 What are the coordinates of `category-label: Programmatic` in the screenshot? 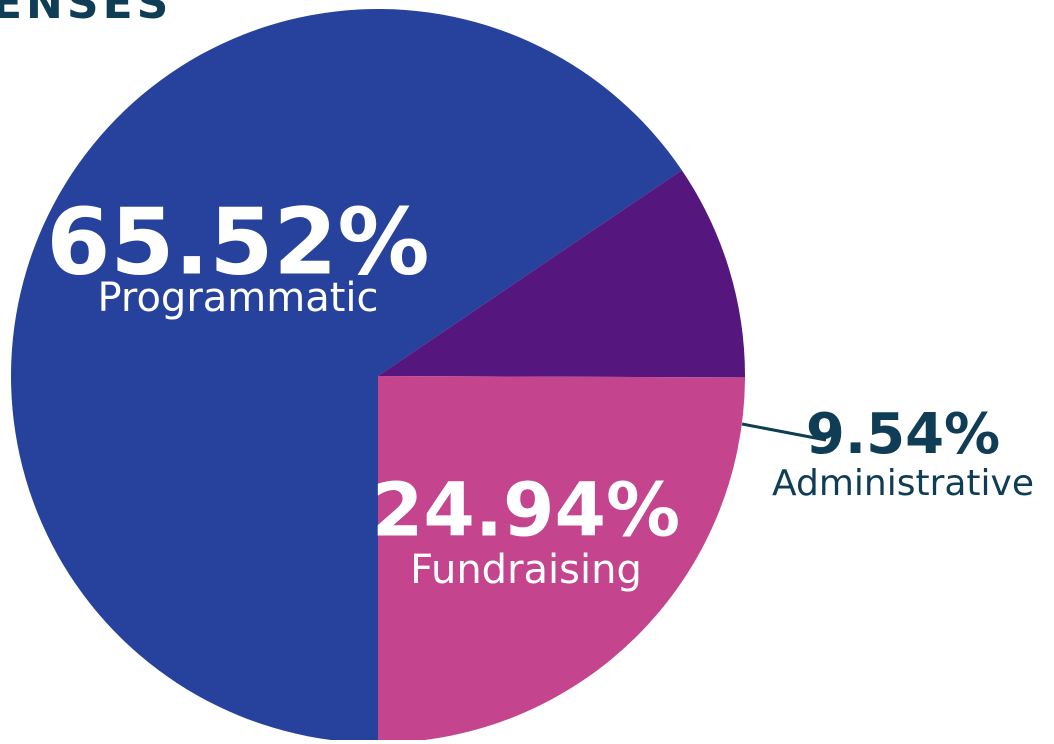 It's located at (237, 298).